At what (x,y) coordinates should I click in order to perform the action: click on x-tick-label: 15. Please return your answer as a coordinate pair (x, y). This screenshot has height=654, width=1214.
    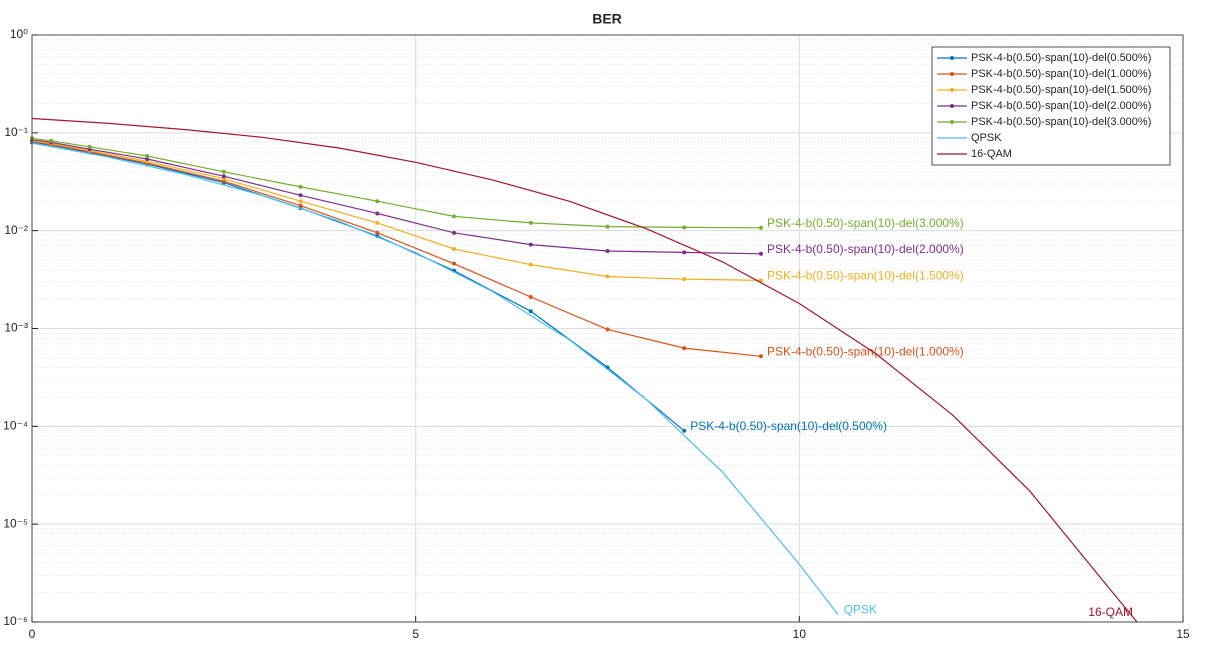
    Looking at the image, I should click on (1183, 634).